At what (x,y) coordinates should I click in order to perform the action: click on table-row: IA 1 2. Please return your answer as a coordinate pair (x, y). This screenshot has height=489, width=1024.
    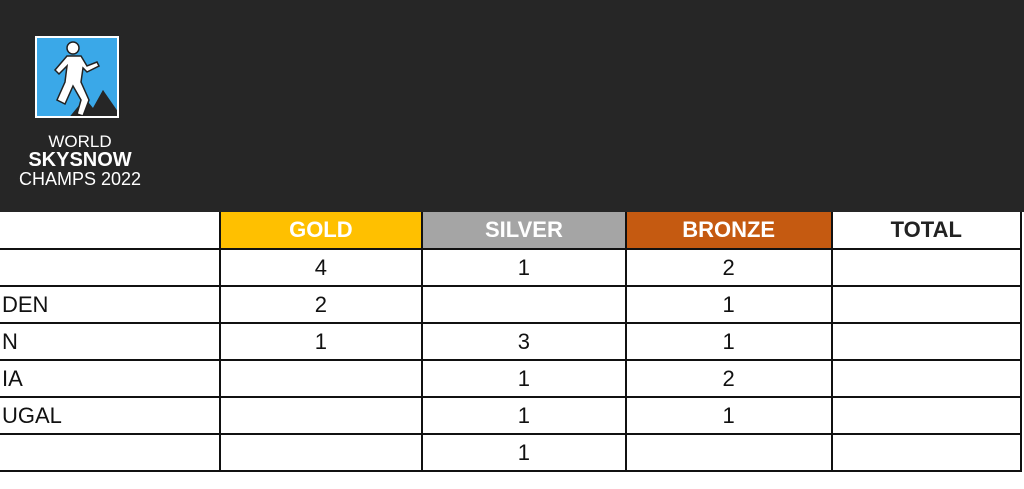
    Looking at the image, I should click on (511, 378).